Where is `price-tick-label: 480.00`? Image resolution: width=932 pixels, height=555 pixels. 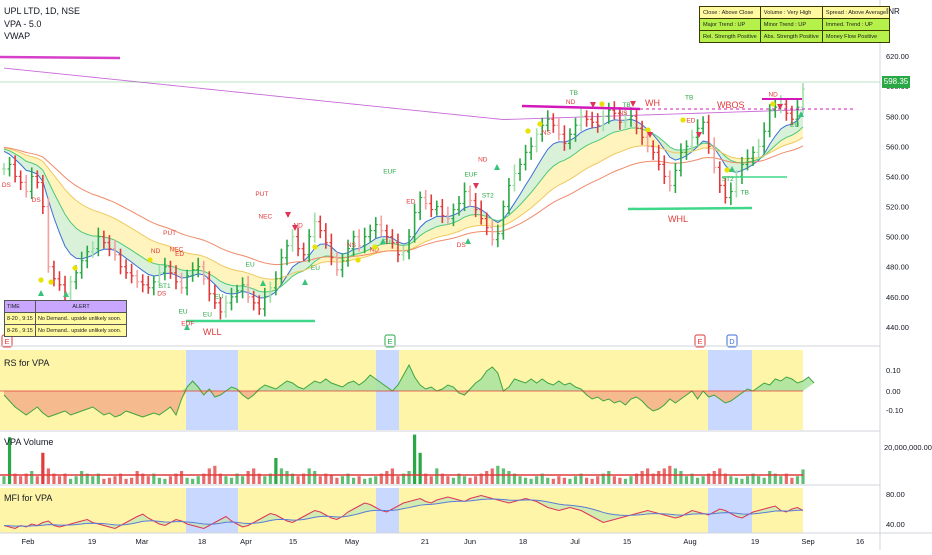
price-tick-label: 480.00 is located at coordinates (897, 267).